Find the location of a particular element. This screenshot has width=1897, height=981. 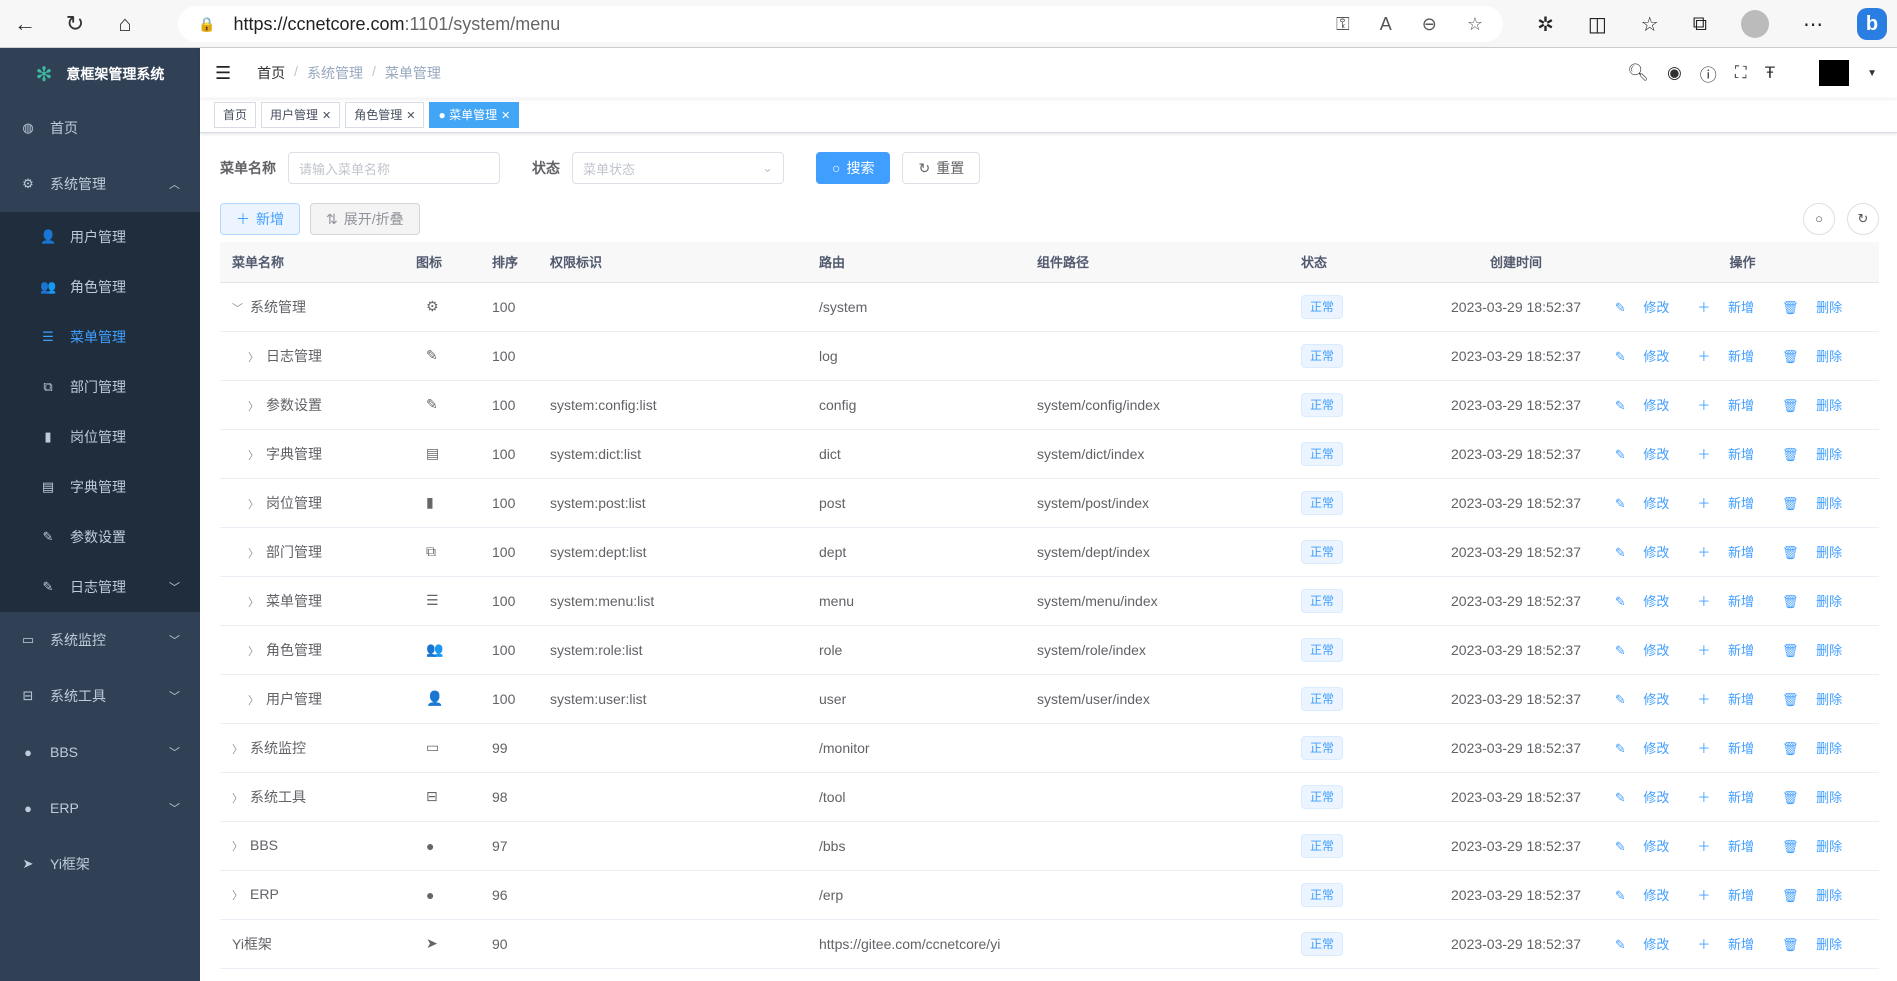

sidebar-item: ● ERP ﹀ is located at coordinates (100, 808).